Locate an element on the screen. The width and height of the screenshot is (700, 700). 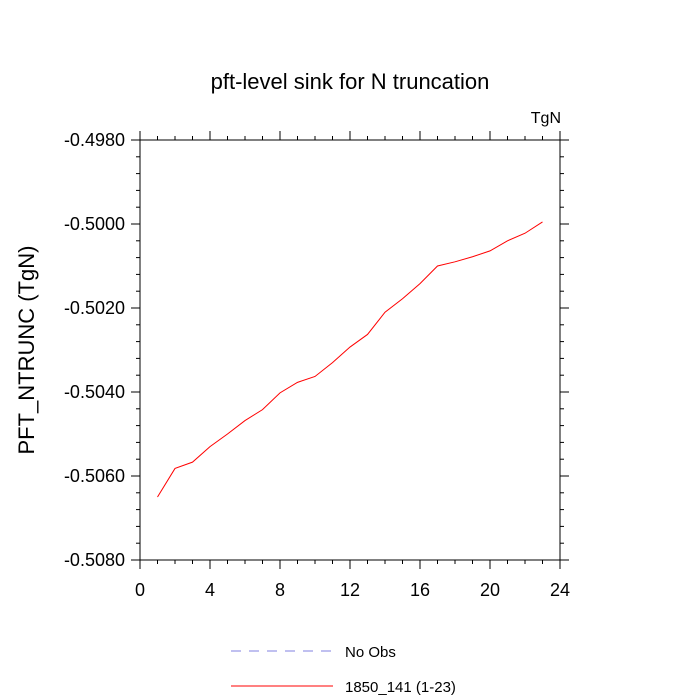
x-tick-label: 16 is located at coordinates (420, 590).